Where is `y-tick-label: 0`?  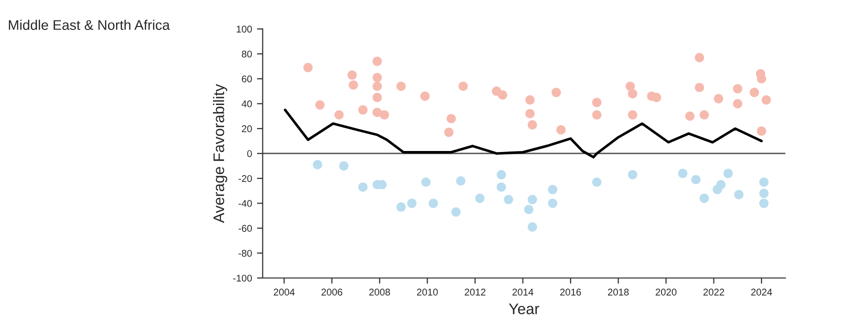 y-tick-label: 0 is located at coordinates (249, 154).